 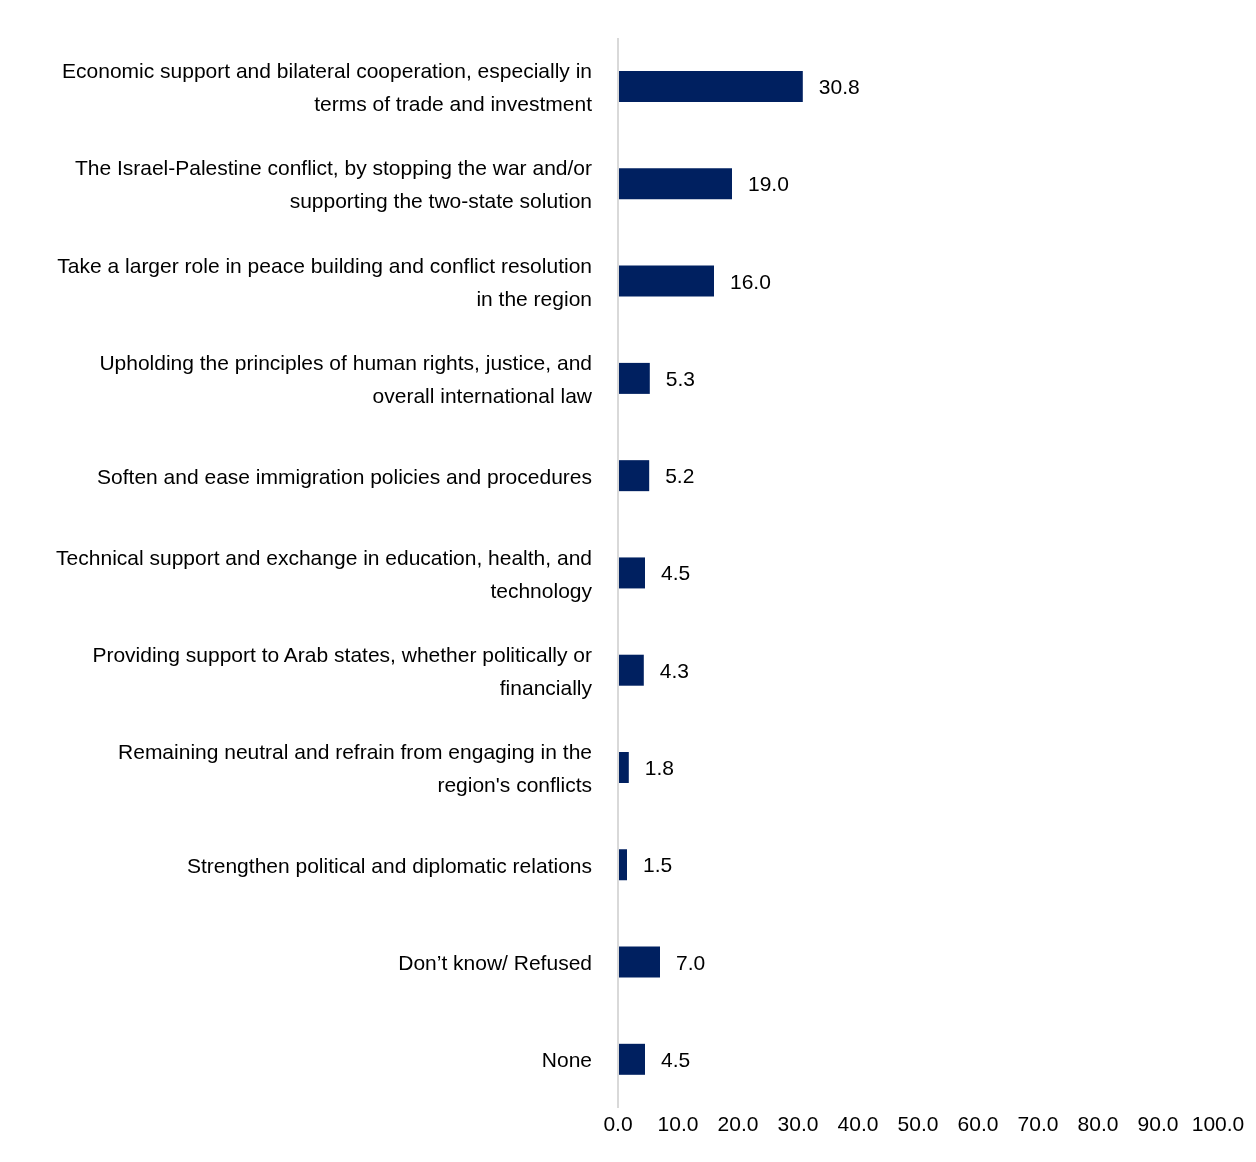 What do you see at coordinates (798, 1123) in the screenshot?
I see `x-tick-label: 30.0` at bounding box center [798, 1123].